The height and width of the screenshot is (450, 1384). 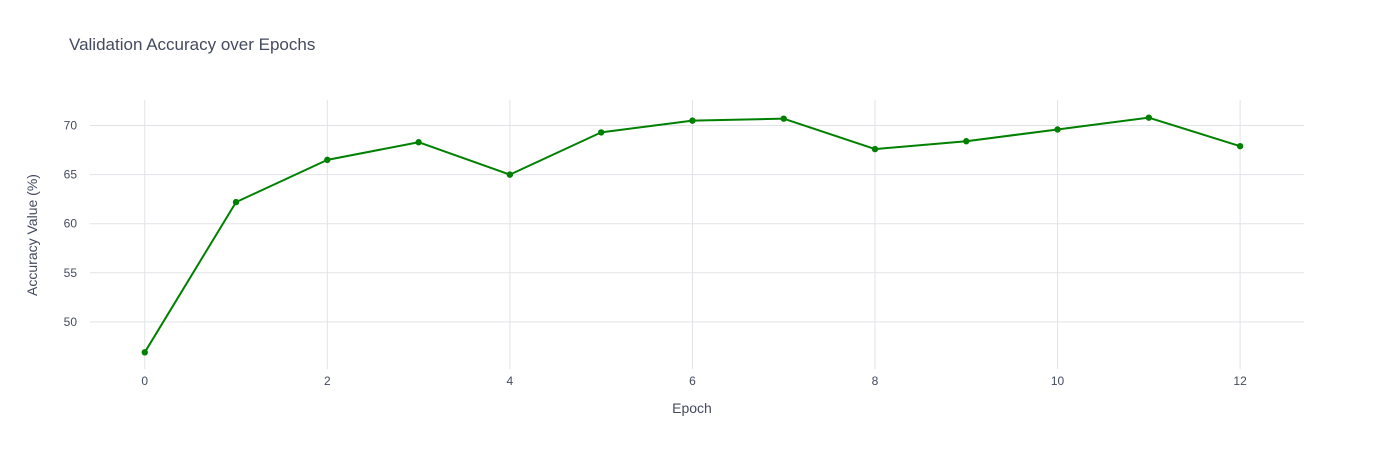 What do you see at coordinates (1058, 381) in the screenshot?
I see `x-tick-label: 10` at bounding box center [1058, 381].